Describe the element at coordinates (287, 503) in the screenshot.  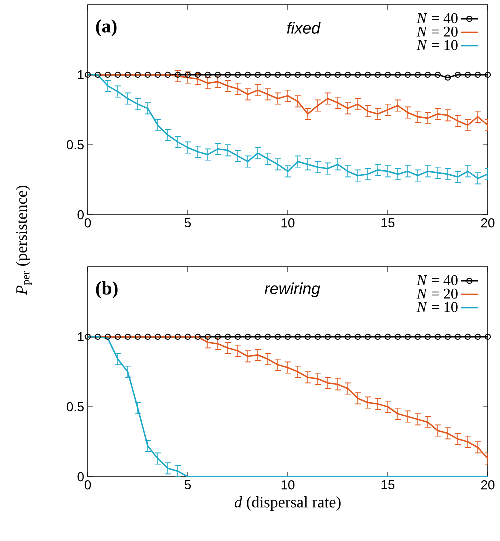
I see `x-axis-title: d (dispersal rate)` at that location.